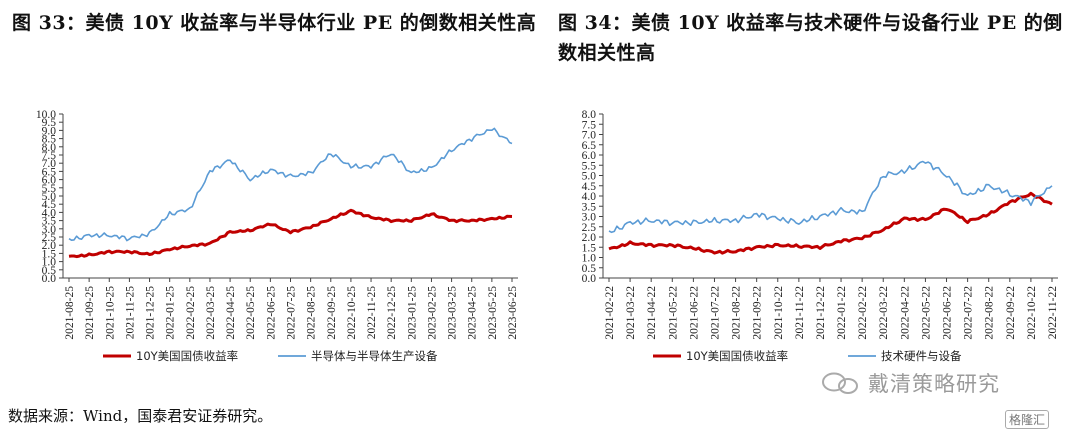 This screenshot has width=1080, height=436. I want to click on x-tick-label: 2021-07-22, so click(715, 313).